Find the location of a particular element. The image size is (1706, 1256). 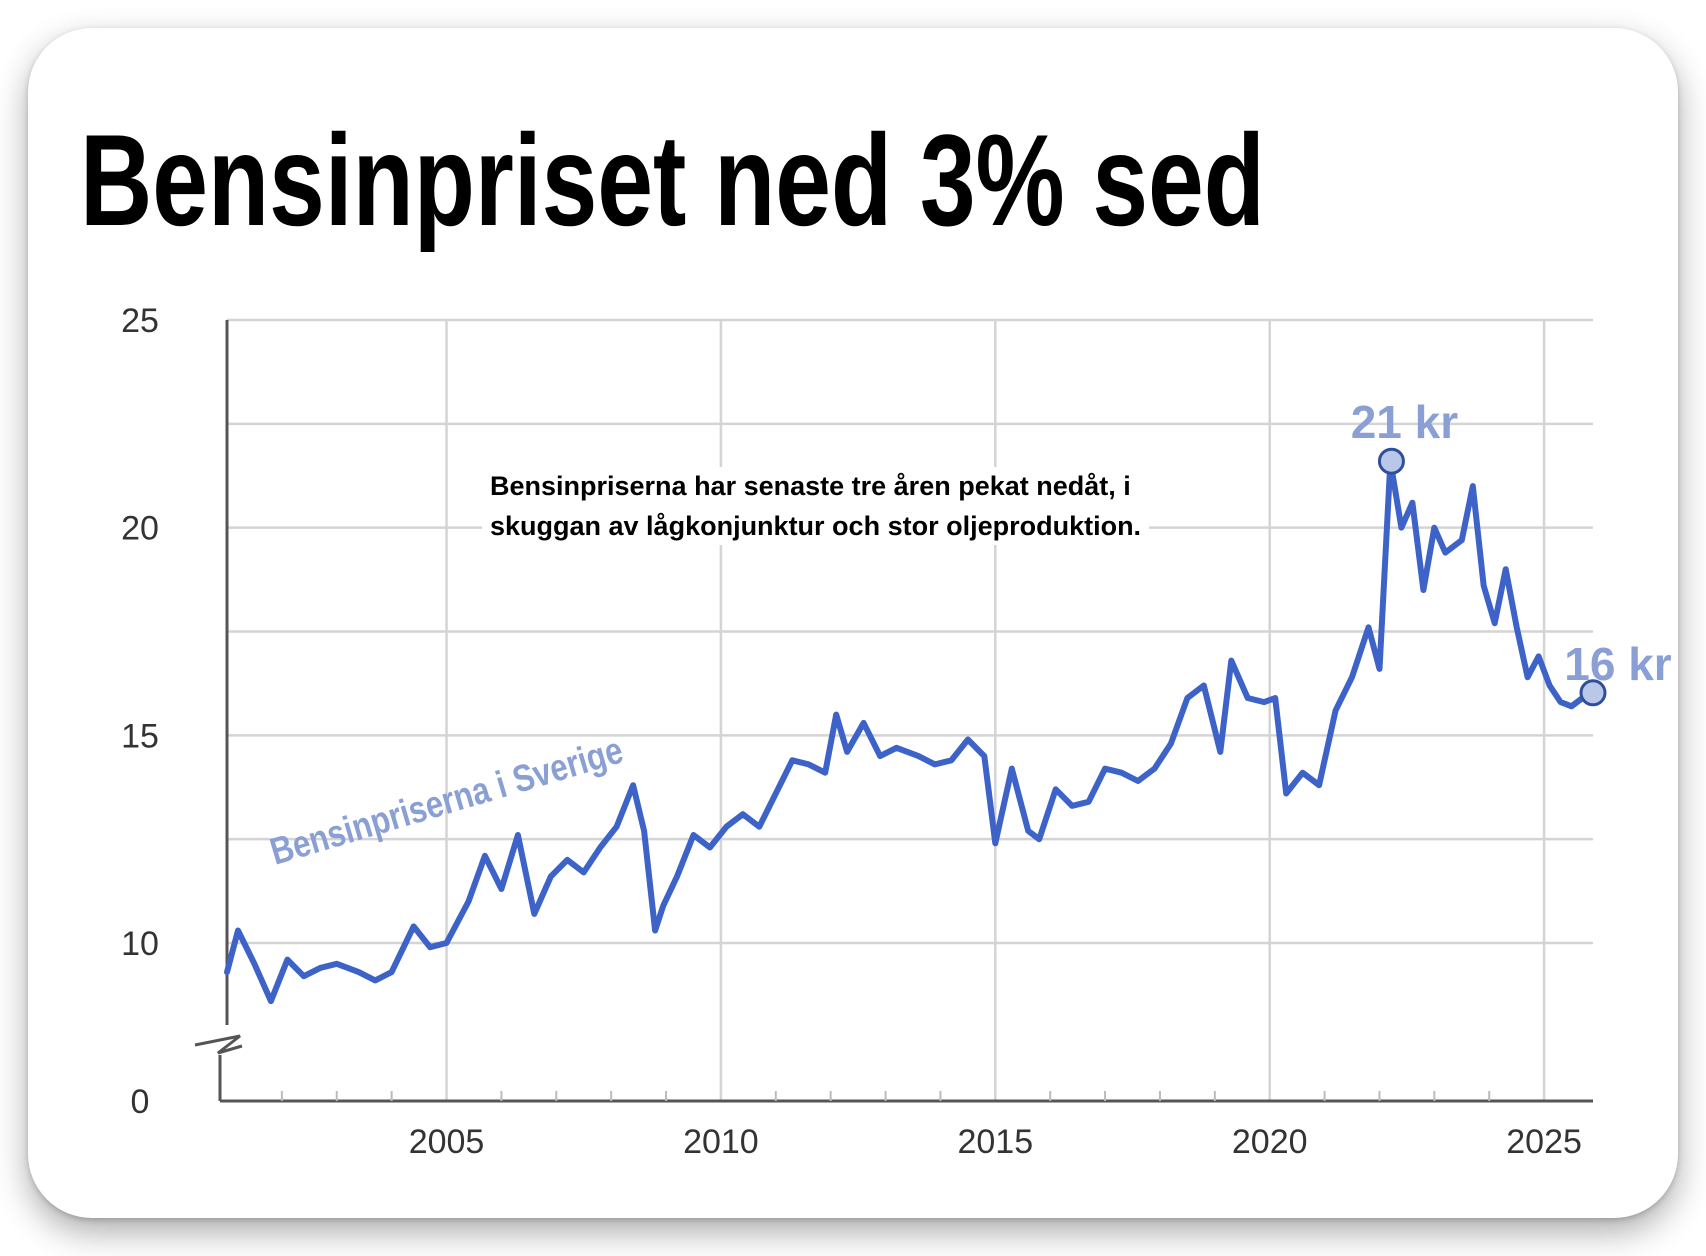

latest-marker is located at coordinates (1593, 693).